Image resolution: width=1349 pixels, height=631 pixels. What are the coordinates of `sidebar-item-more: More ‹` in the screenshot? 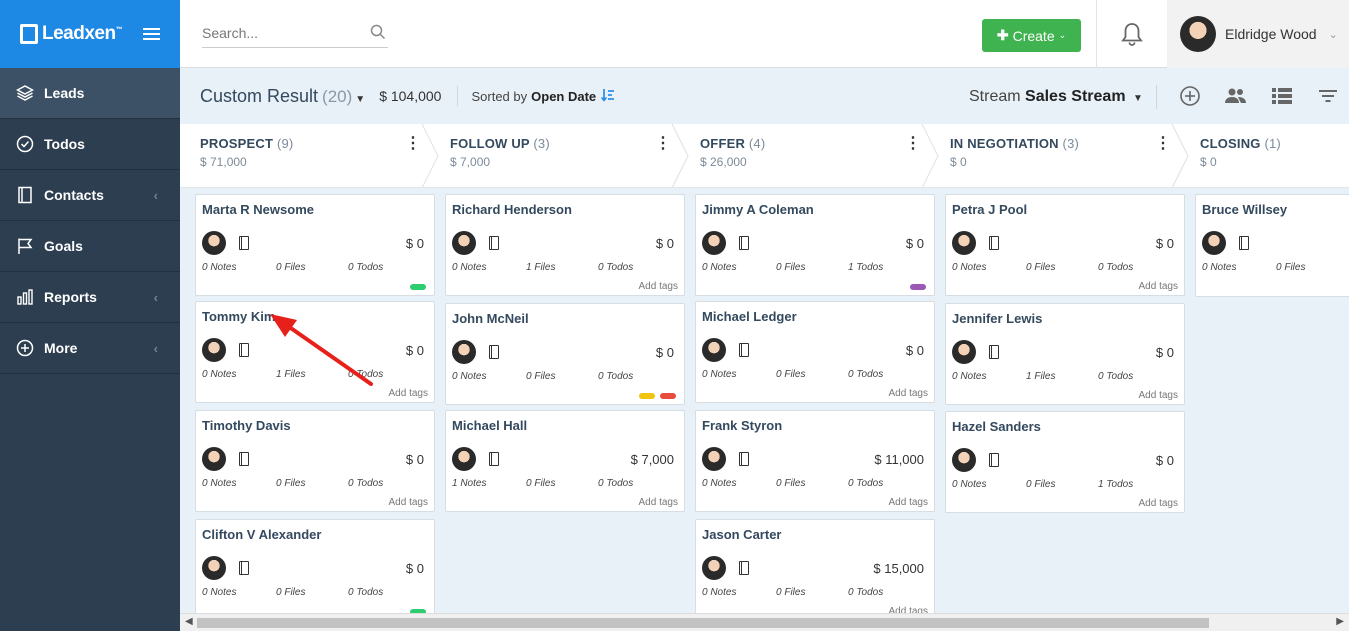 It's located at (90, 348).